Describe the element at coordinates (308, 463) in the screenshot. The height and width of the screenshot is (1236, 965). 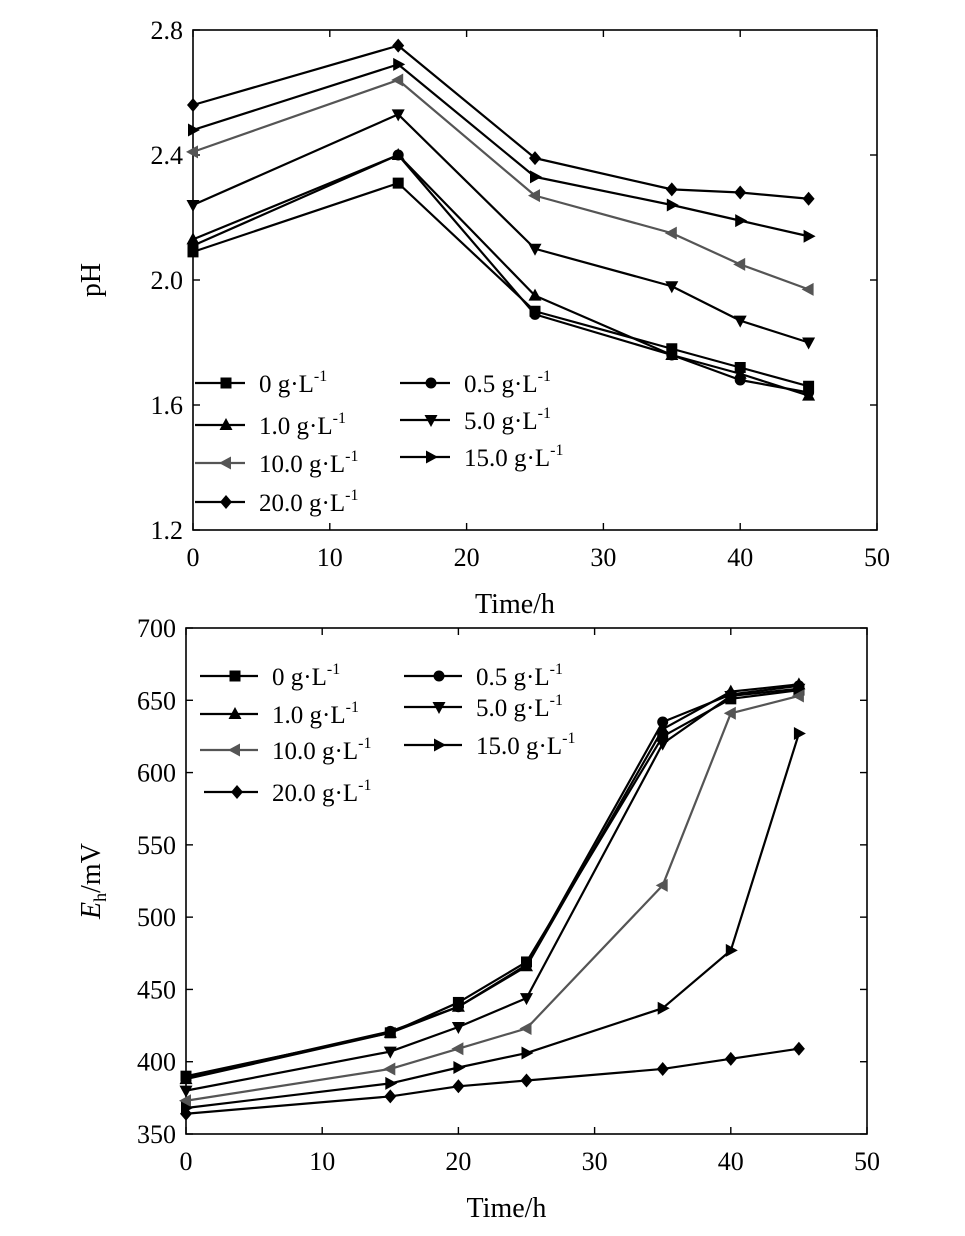
I see `ph-chart-legend-label: 10.0 g·L-1` at that location.